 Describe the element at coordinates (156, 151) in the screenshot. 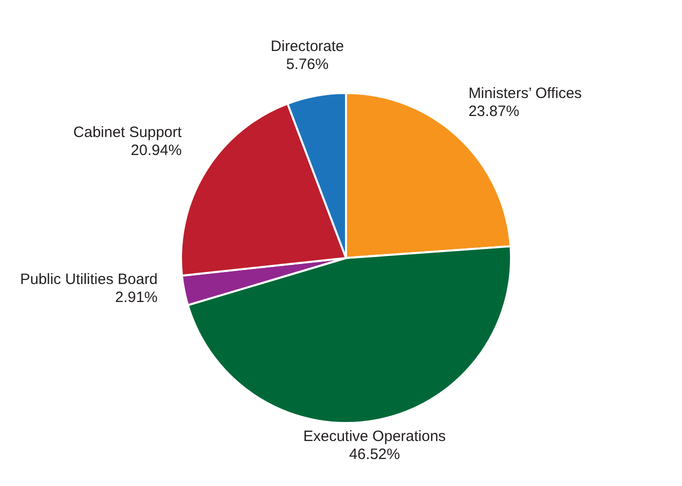

I see `data-label: 20.94%` at that location.